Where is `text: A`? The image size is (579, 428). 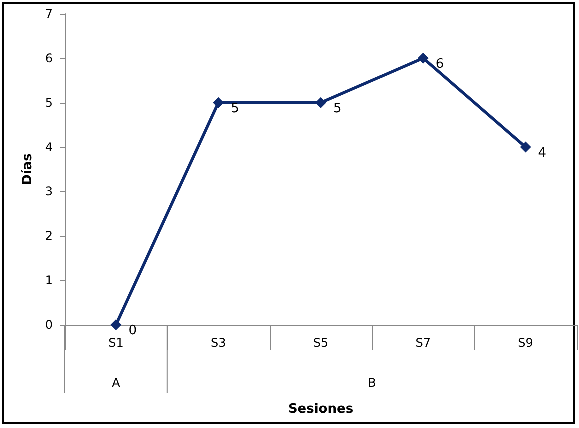 text: A is located at coordinates (117, 383).